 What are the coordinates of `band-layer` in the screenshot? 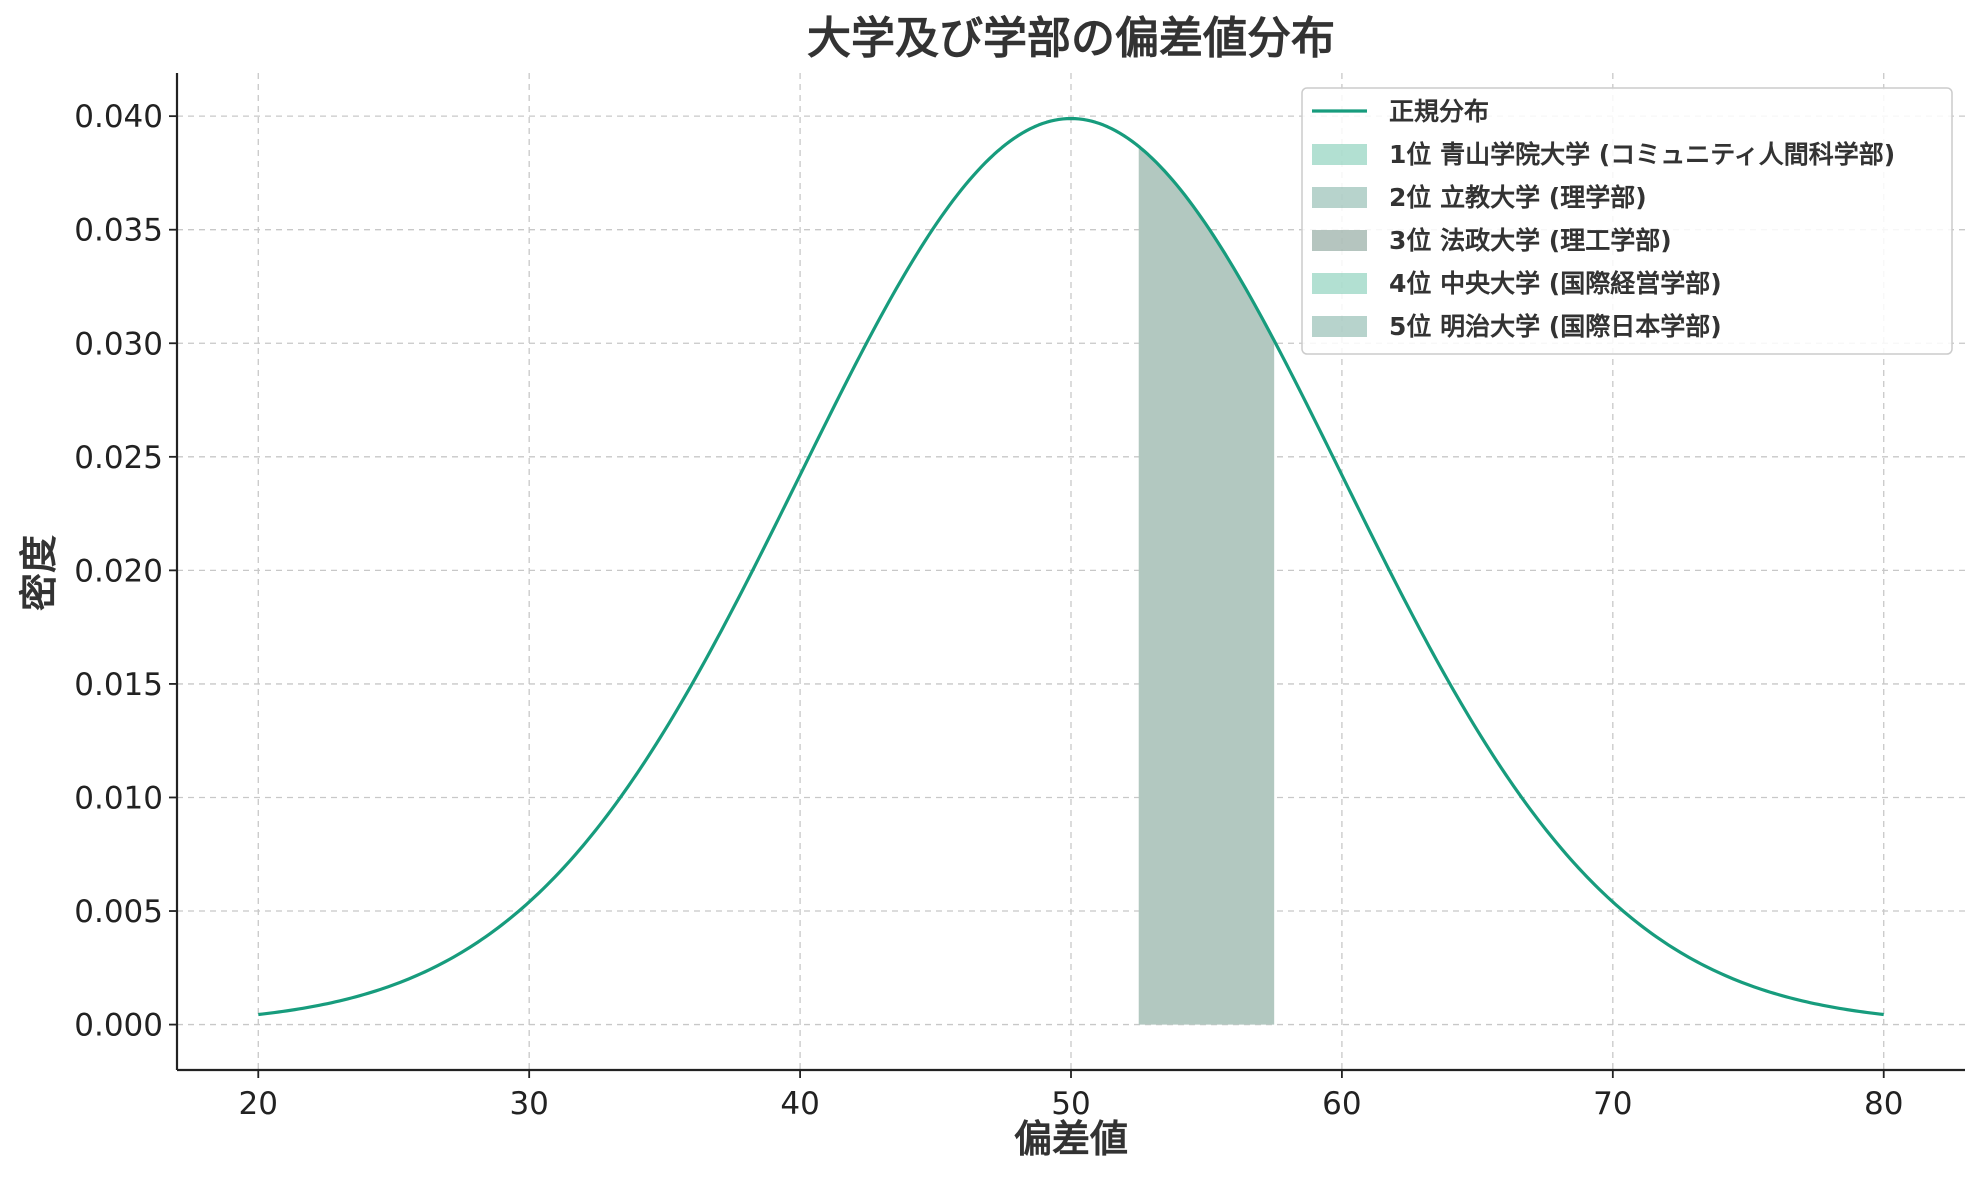 It's located at (1206, 585).